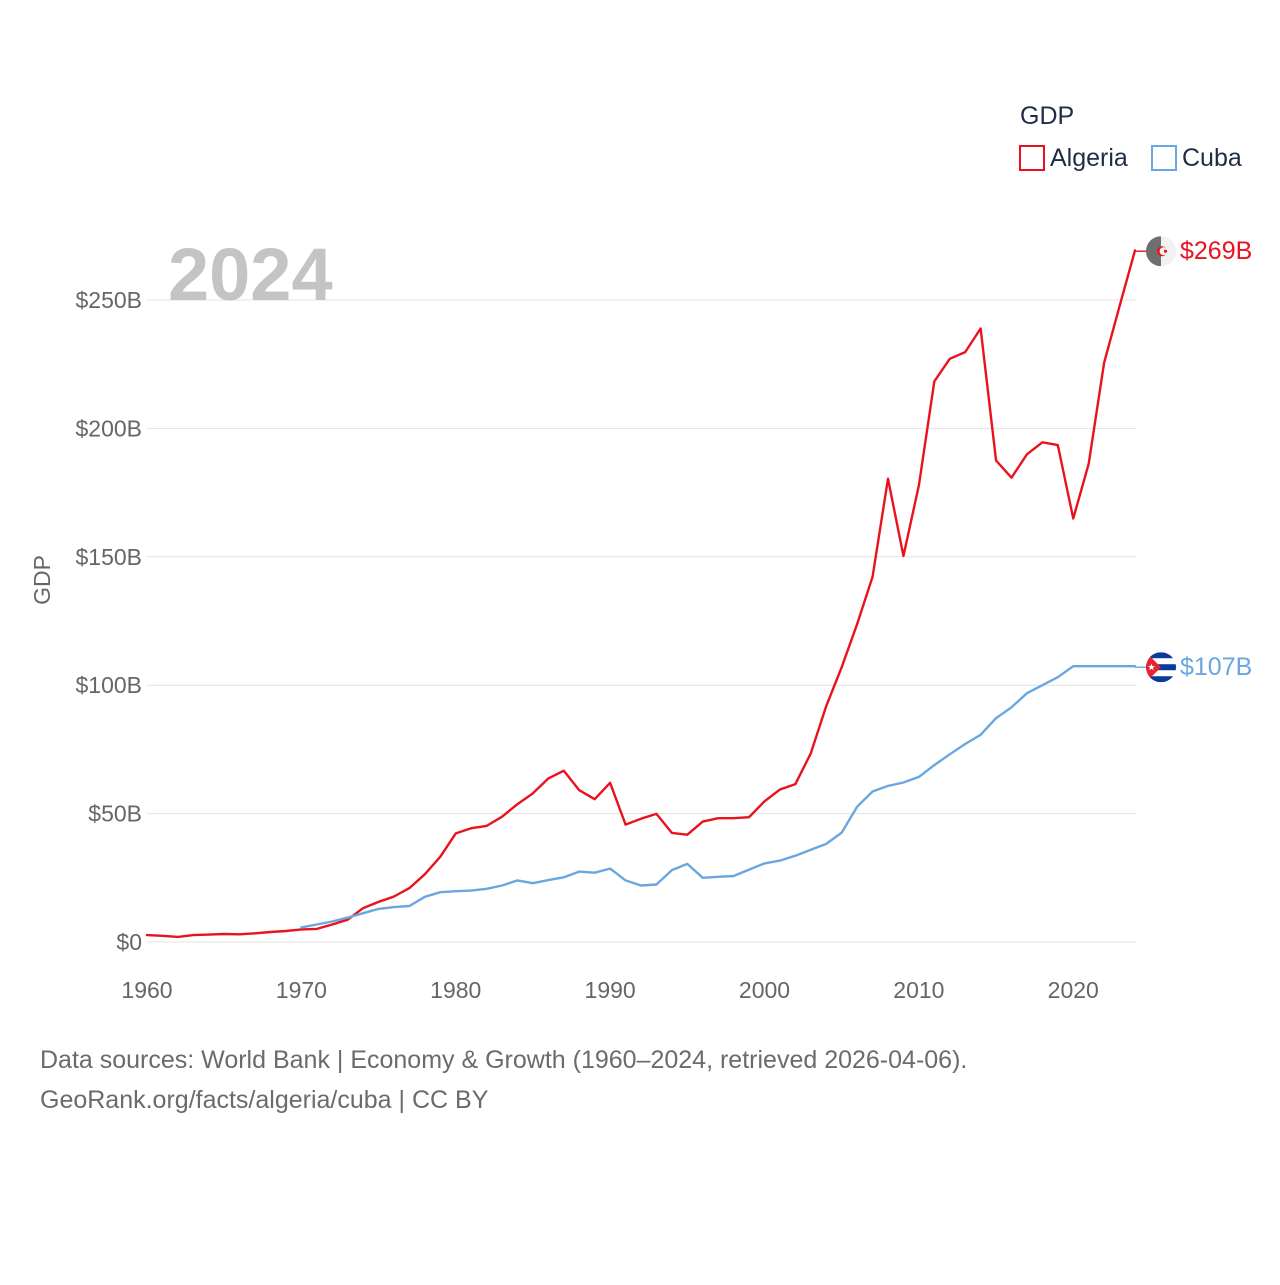  What do you see at coordinates (1032, 158) in the screenshot?
I see `legend-swatch-algeria` at bounding box center [1032, 158].